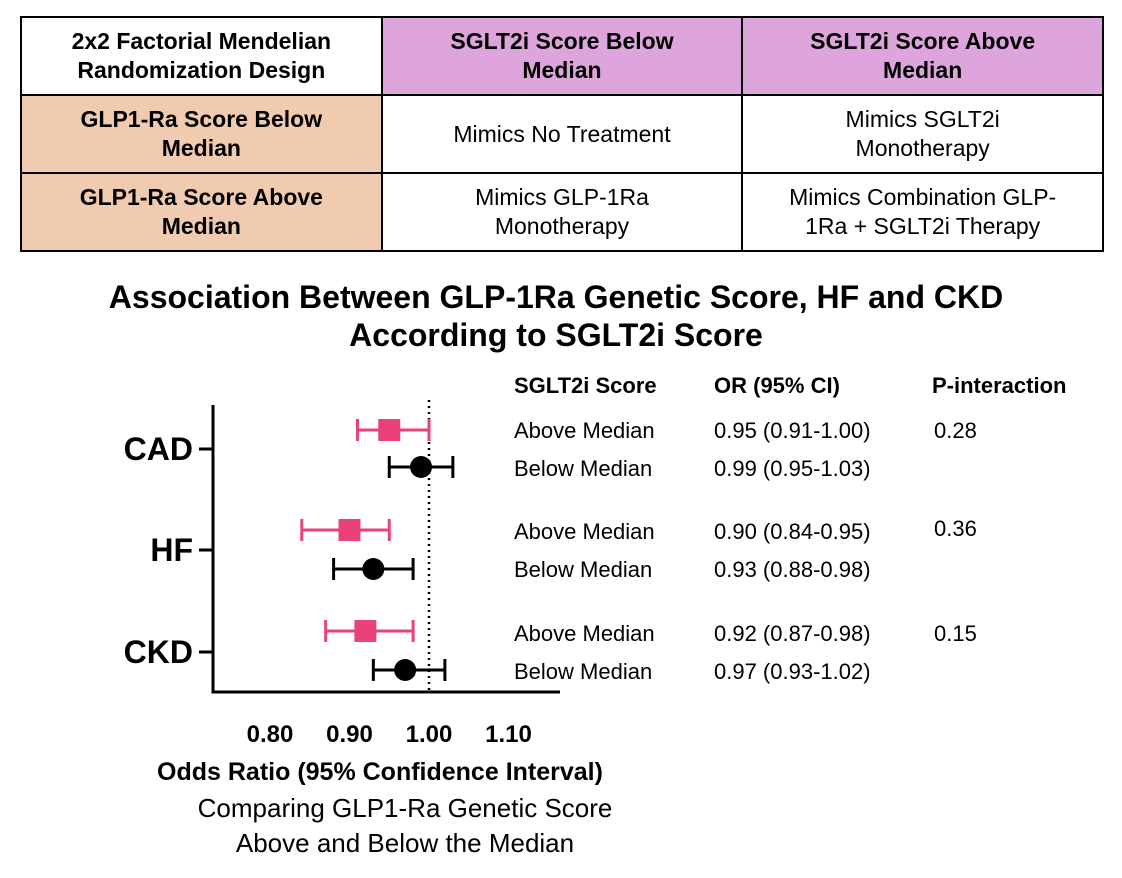  I want to click on c21-line-1: Mimics GLP-1Ra, so click(562, 197).